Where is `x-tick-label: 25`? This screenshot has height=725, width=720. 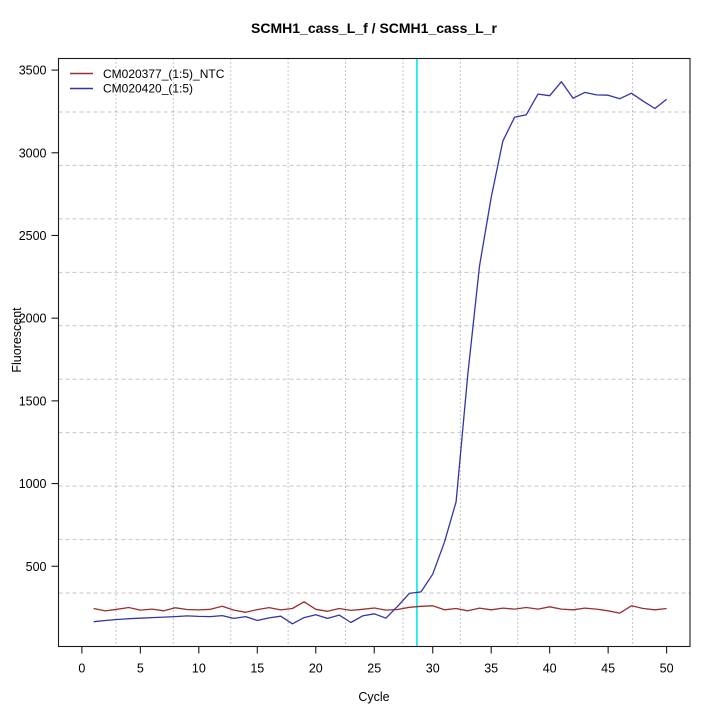
x-tick-label: 25 is located at coordinates (374, 669).